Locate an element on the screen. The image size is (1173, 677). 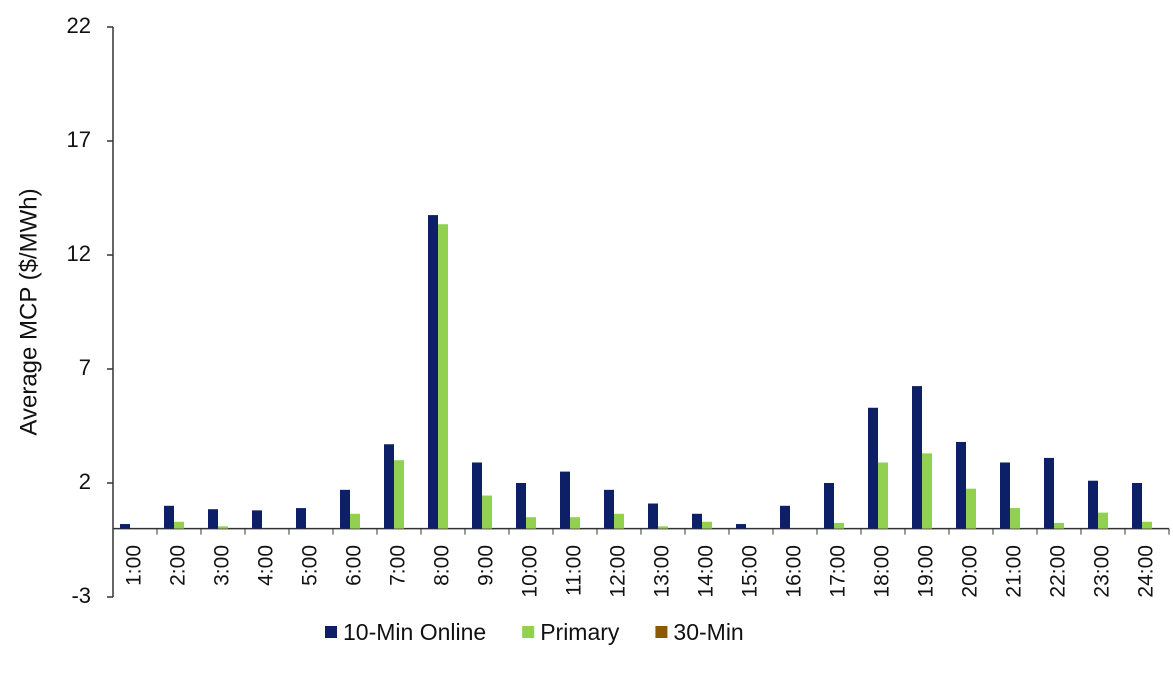
y-tick-label: 17 is located at coordinates (79, 139).